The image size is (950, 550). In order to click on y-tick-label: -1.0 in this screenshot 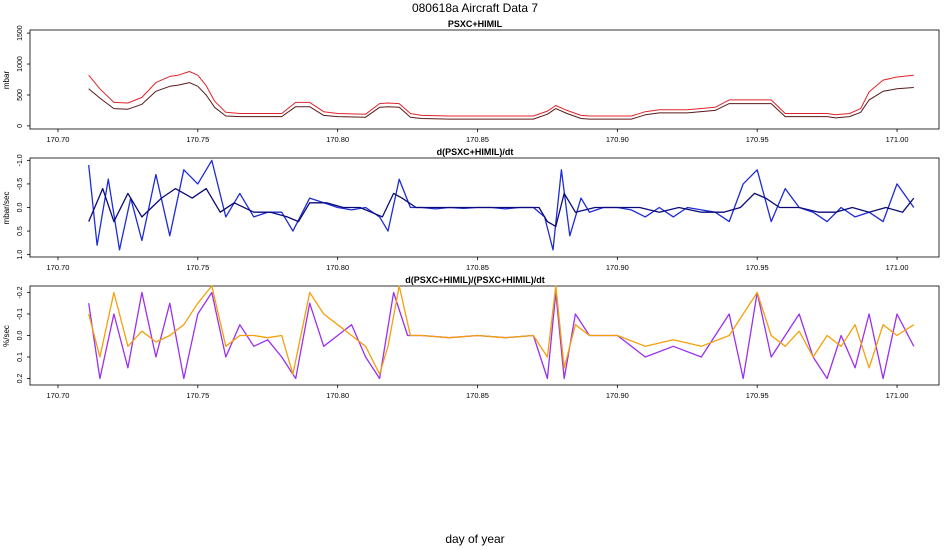, I will do `click(20, 160)`.